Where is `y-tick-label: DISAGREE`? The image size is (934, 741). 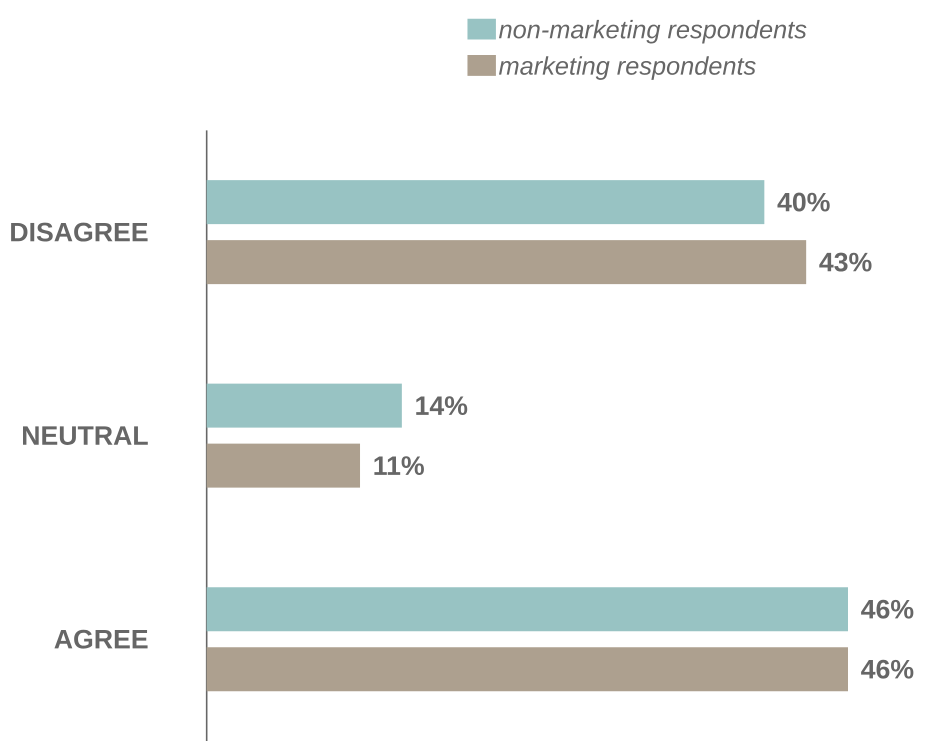
y-tick-label: DISAGREE is located at coordinates (79, 232).